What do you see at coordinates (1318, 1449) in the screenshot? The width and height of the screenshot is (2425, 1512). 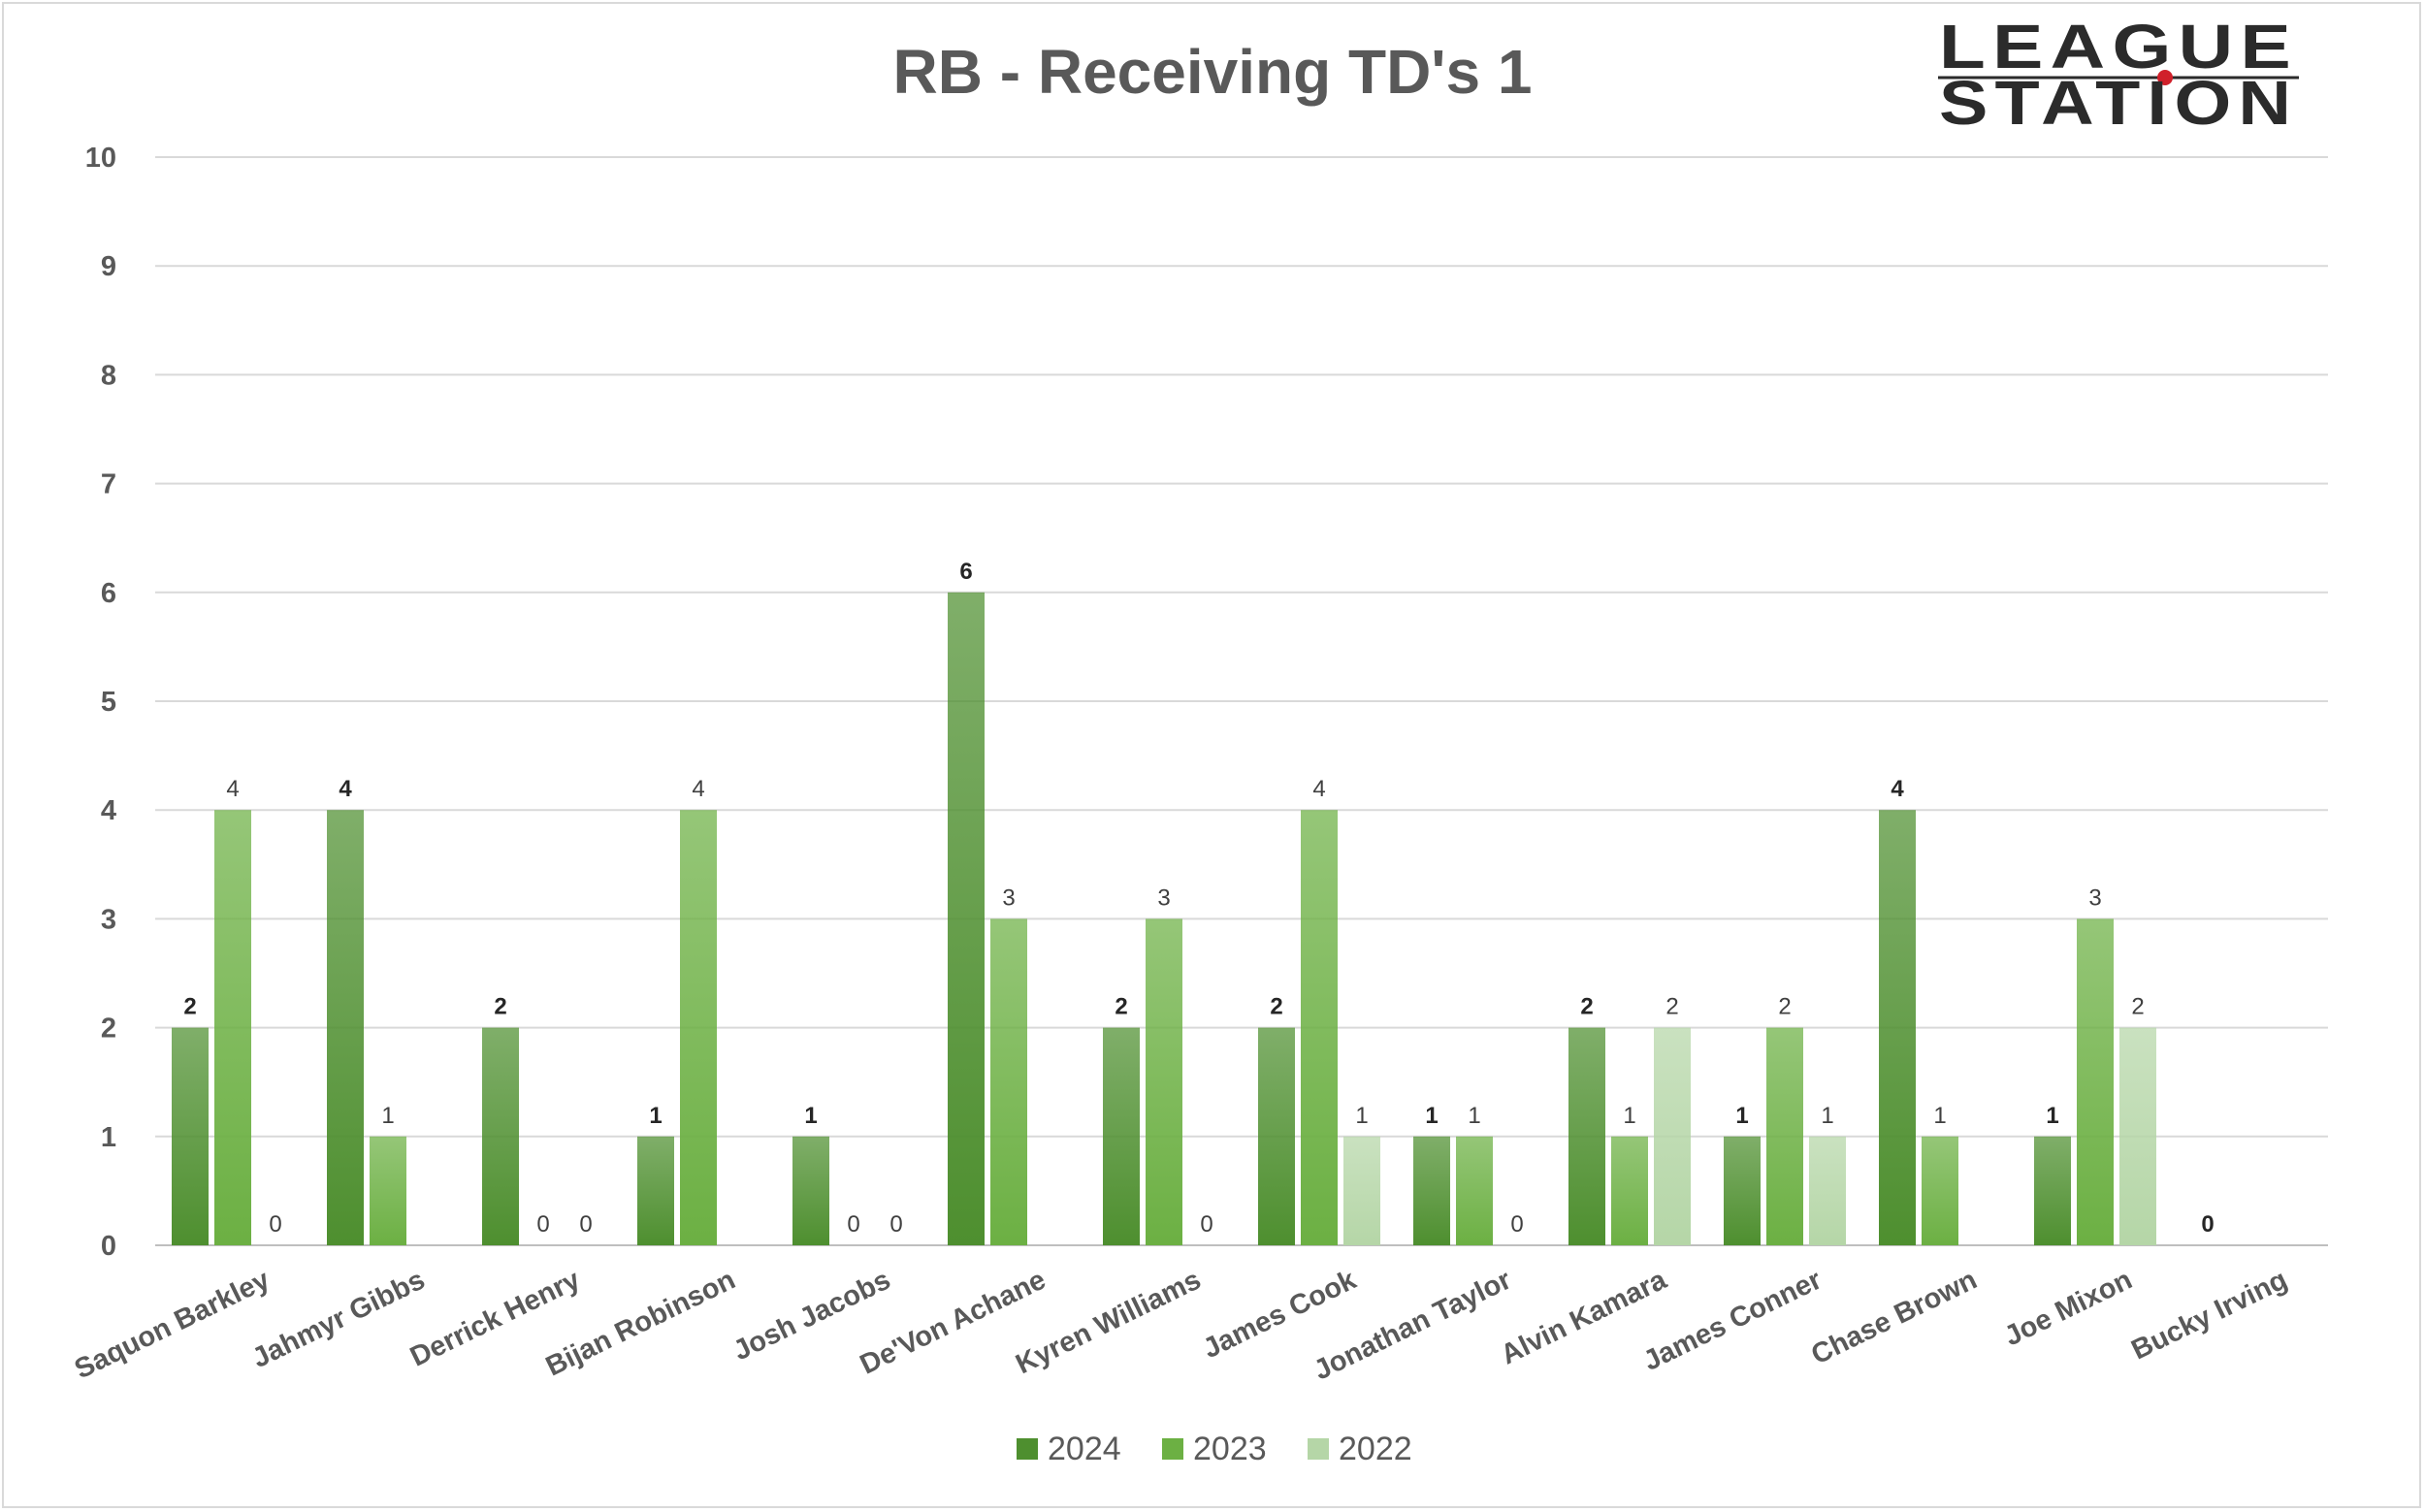 I see `legend-swatch-2022` at bounding box center [1318, 1449].